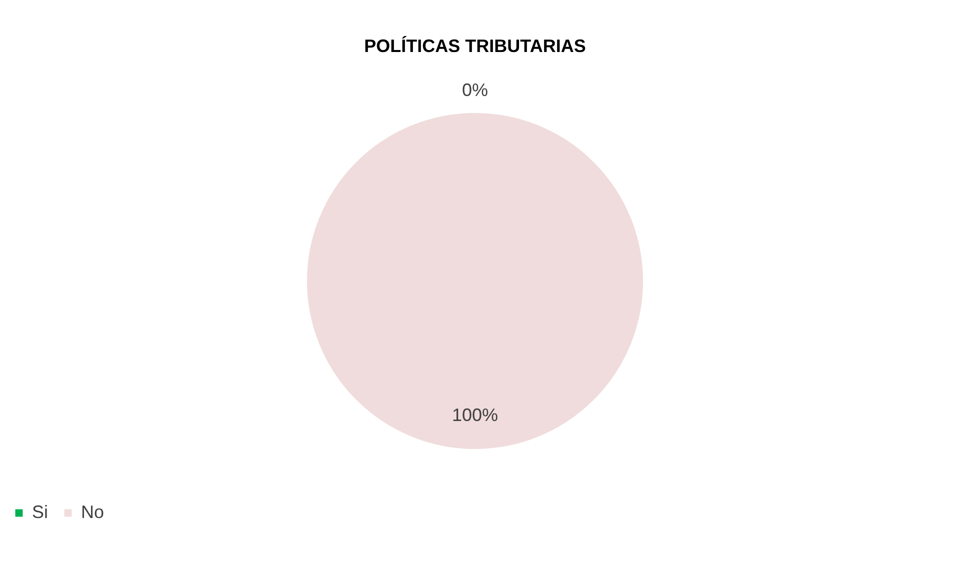 The width and height of the screenshot is (957, 580). I want to click on data-label: 100%, so click(475, 415).